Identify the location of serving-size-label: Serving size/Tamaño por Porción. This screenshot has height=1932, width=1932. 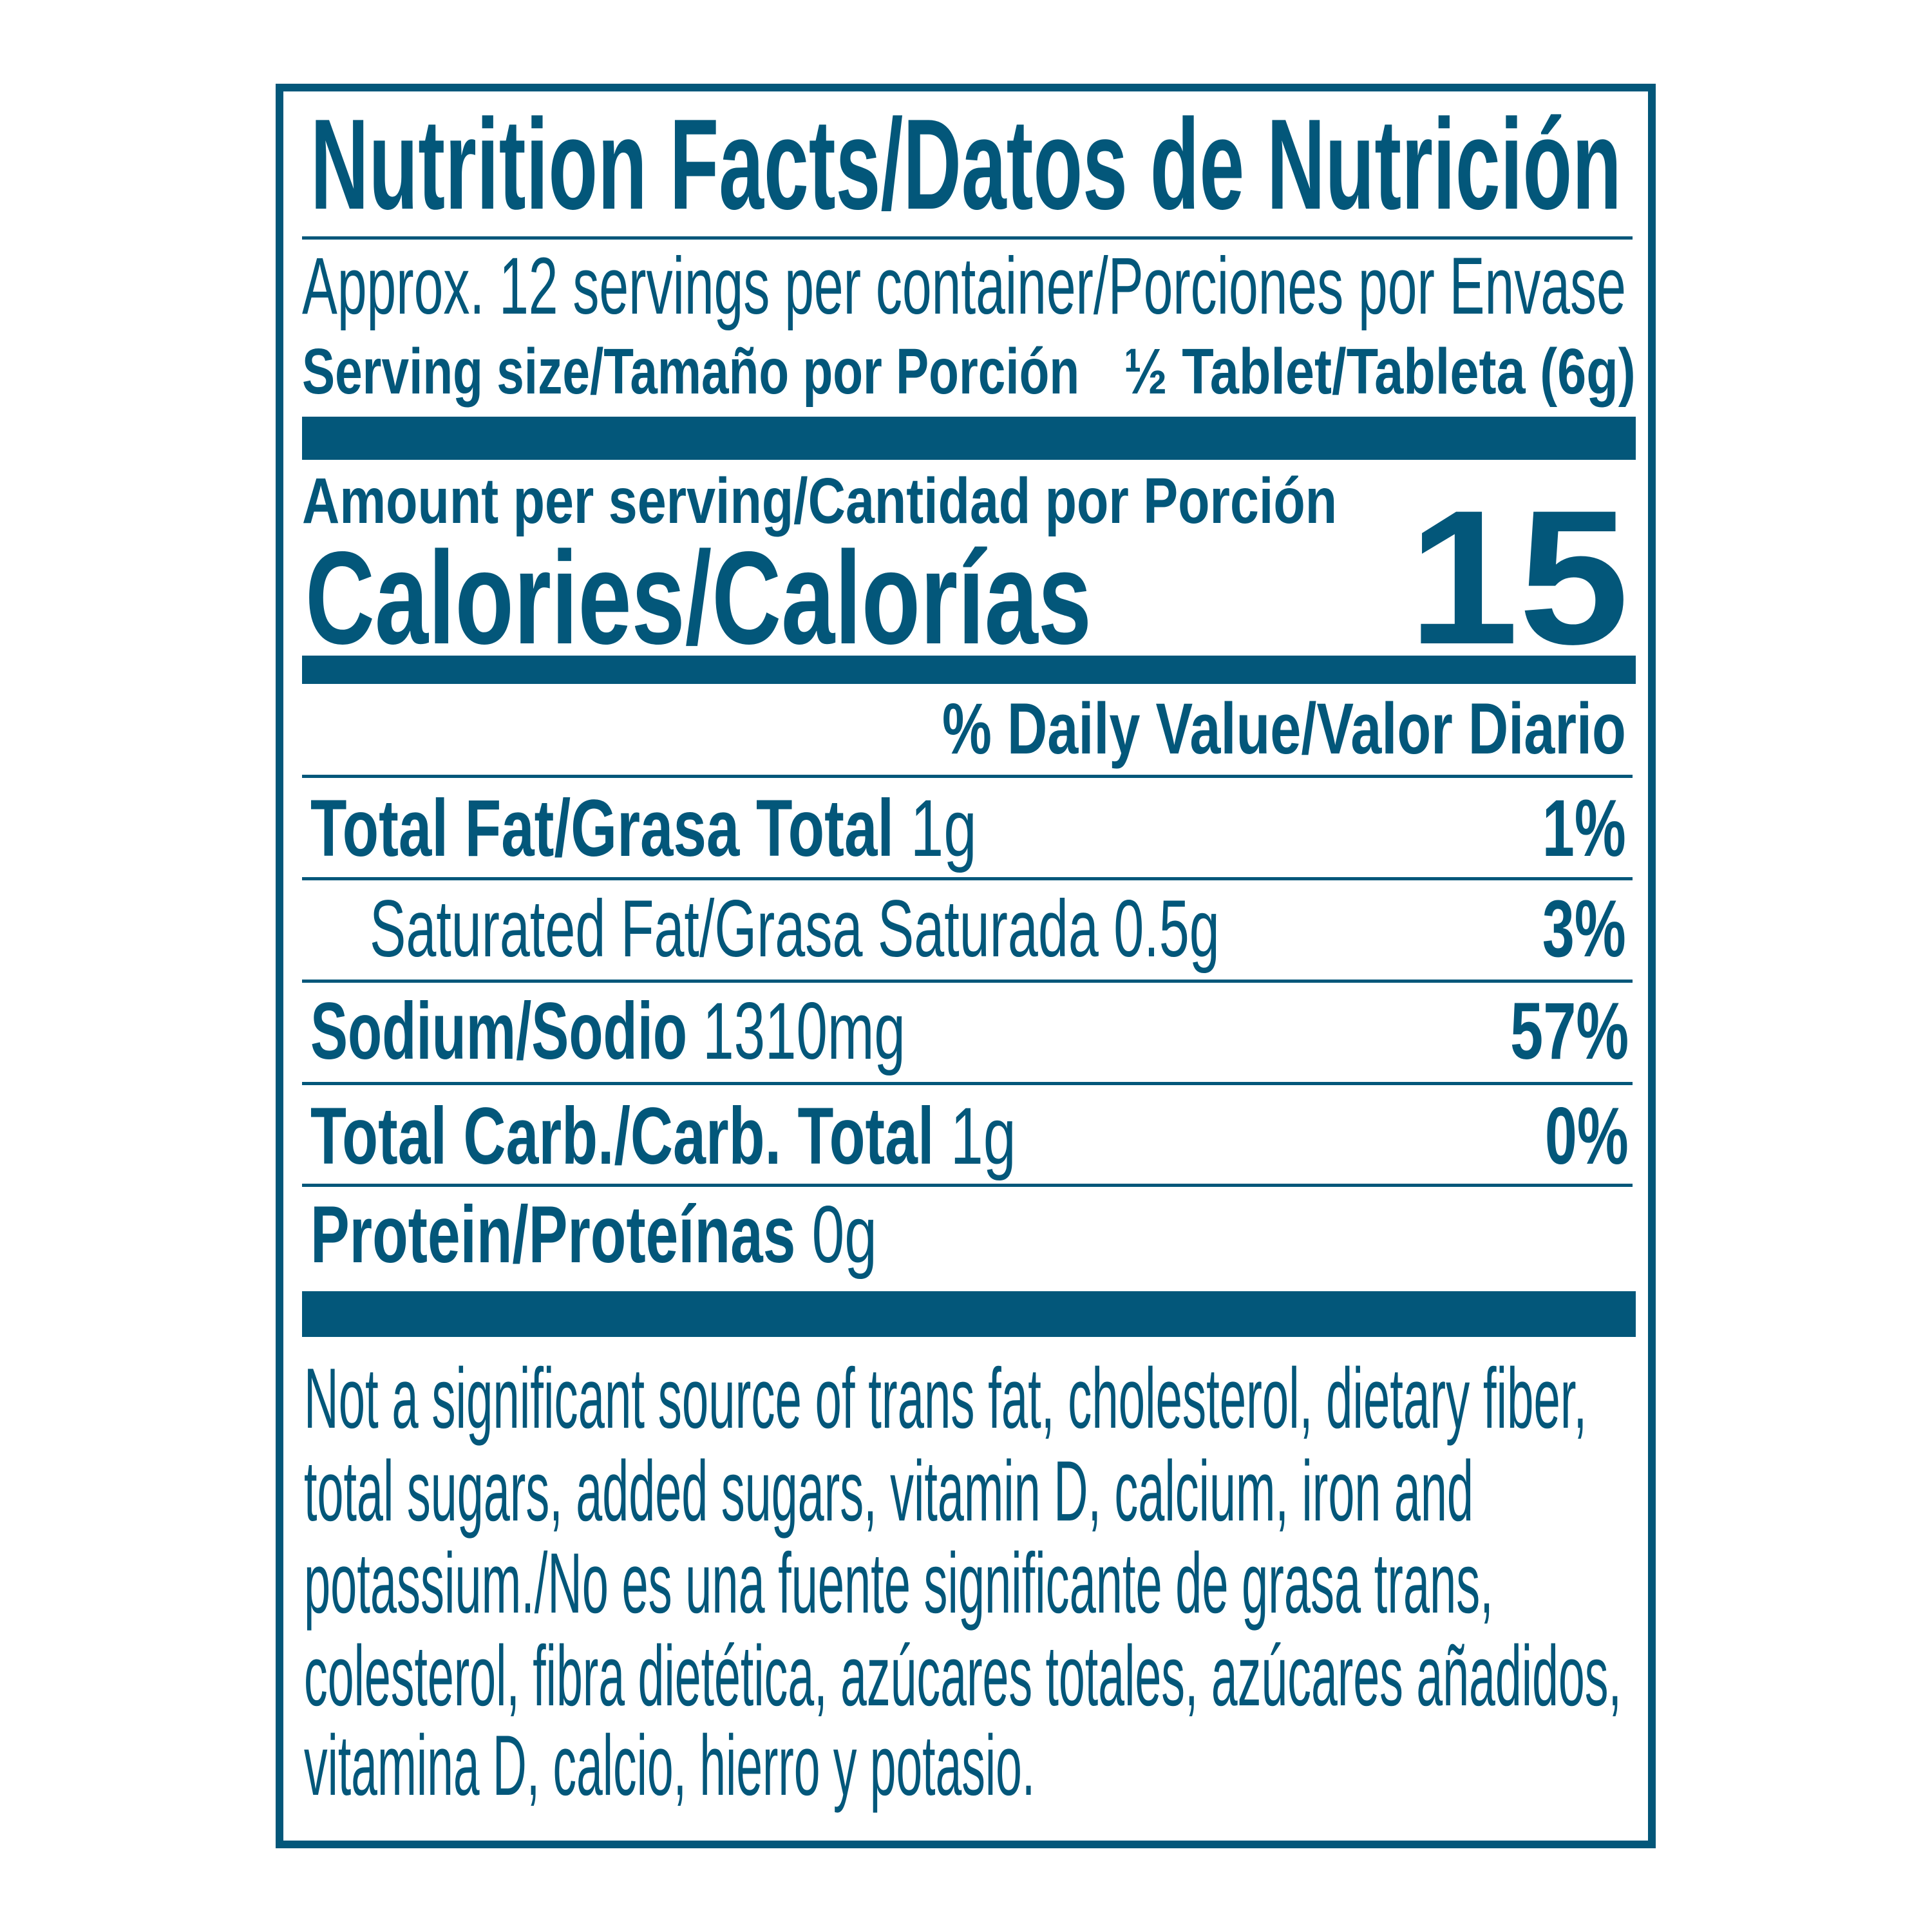
(691, 372).